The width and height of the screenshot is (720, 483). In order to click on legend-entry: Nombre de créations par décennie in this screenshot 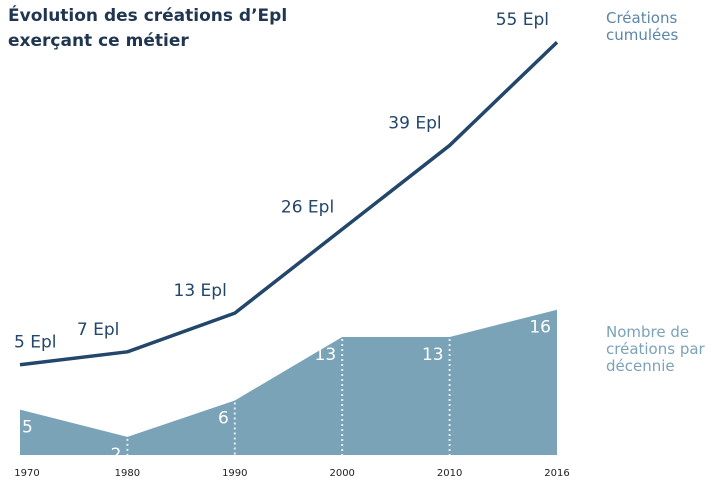, I will do `click(655, 349)`.